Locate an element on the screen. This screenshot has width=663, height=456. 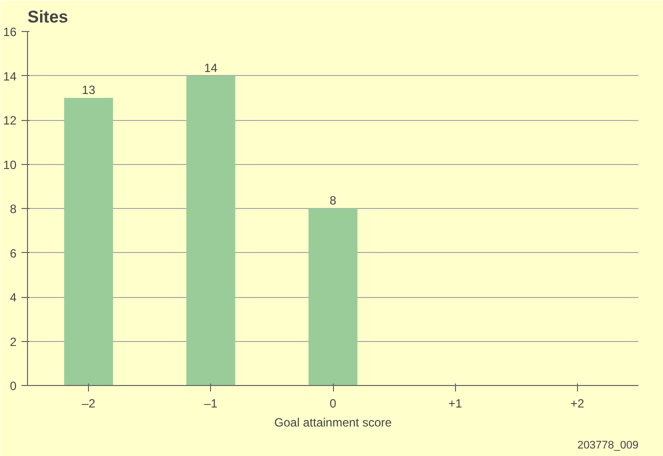
y-tick-label: 10 is located at coordinates (10, 165).